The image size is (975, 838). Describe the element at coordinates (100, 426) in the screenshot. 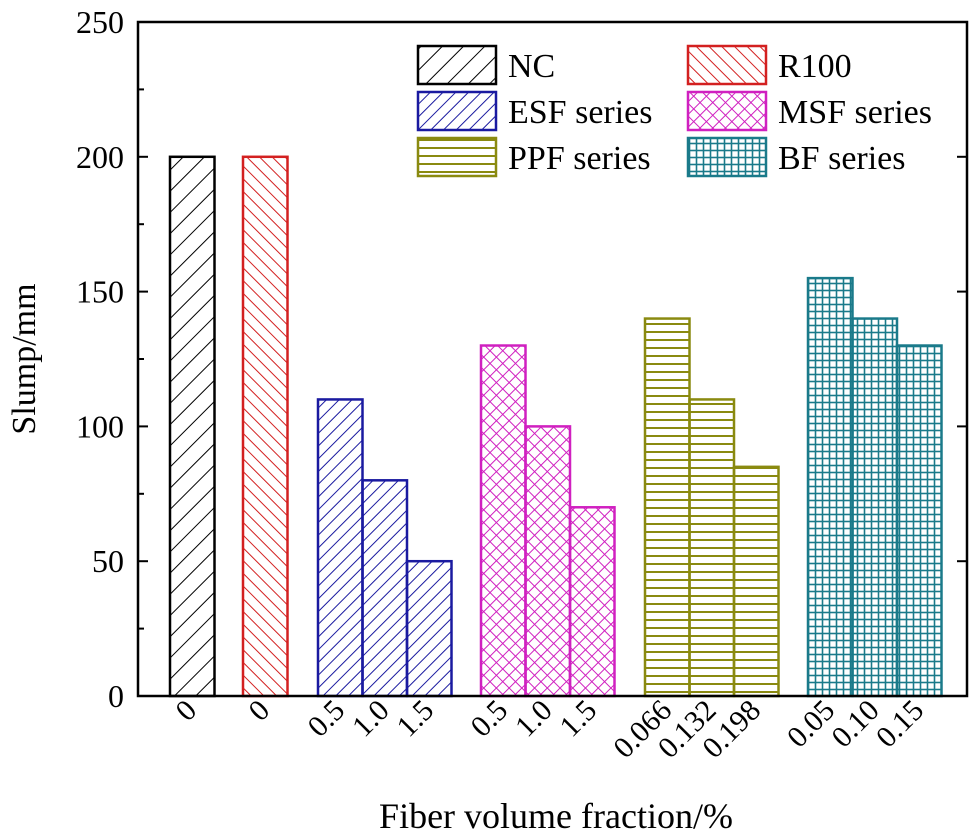

I see `y-tick-label: 100` at that location.